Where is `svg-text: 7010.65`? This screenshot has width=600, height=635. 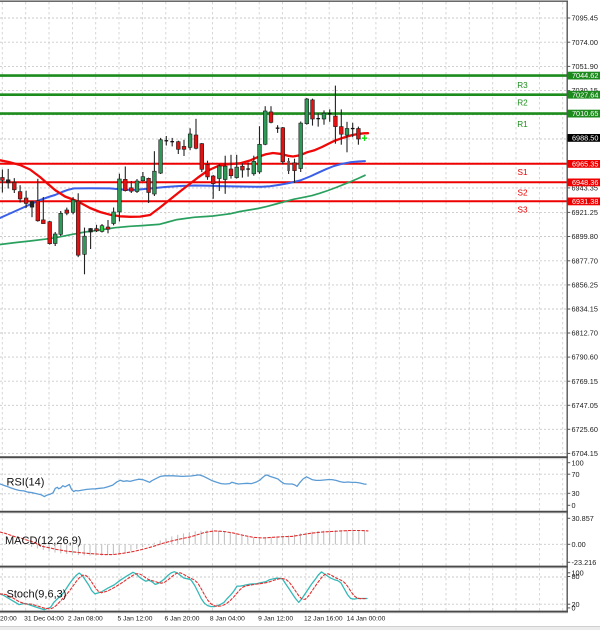 svg-text: 7010.65 is located at coordinates (585, 113).